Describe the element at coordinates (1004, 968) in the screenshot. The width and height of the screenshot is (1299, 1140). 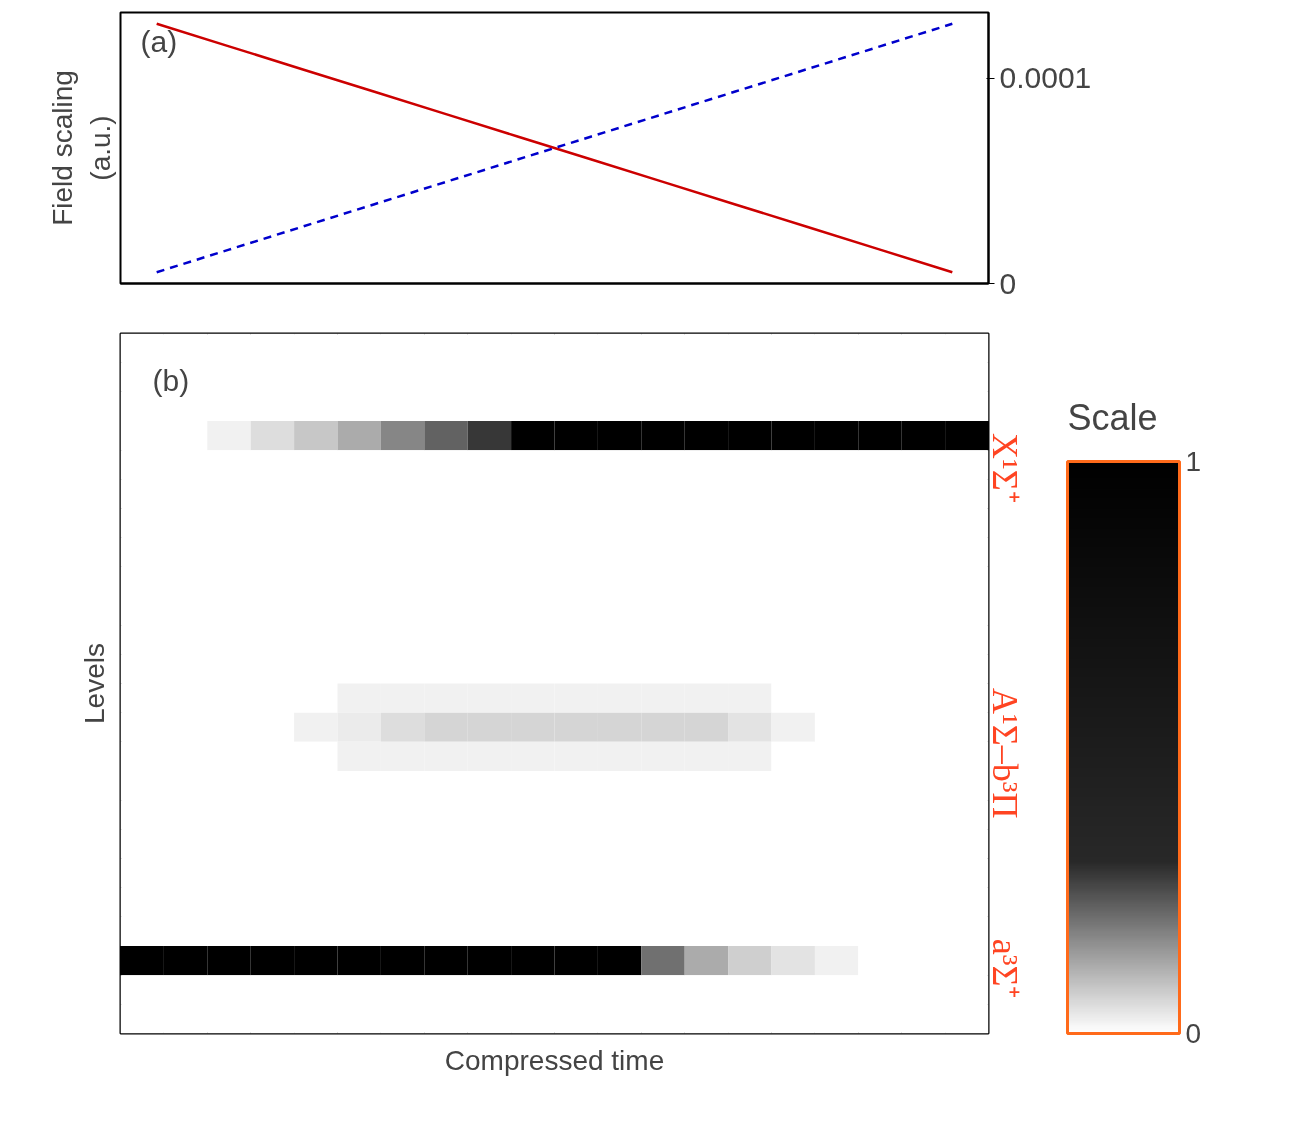
I see `annotation: a³Σ⁺` at that location.